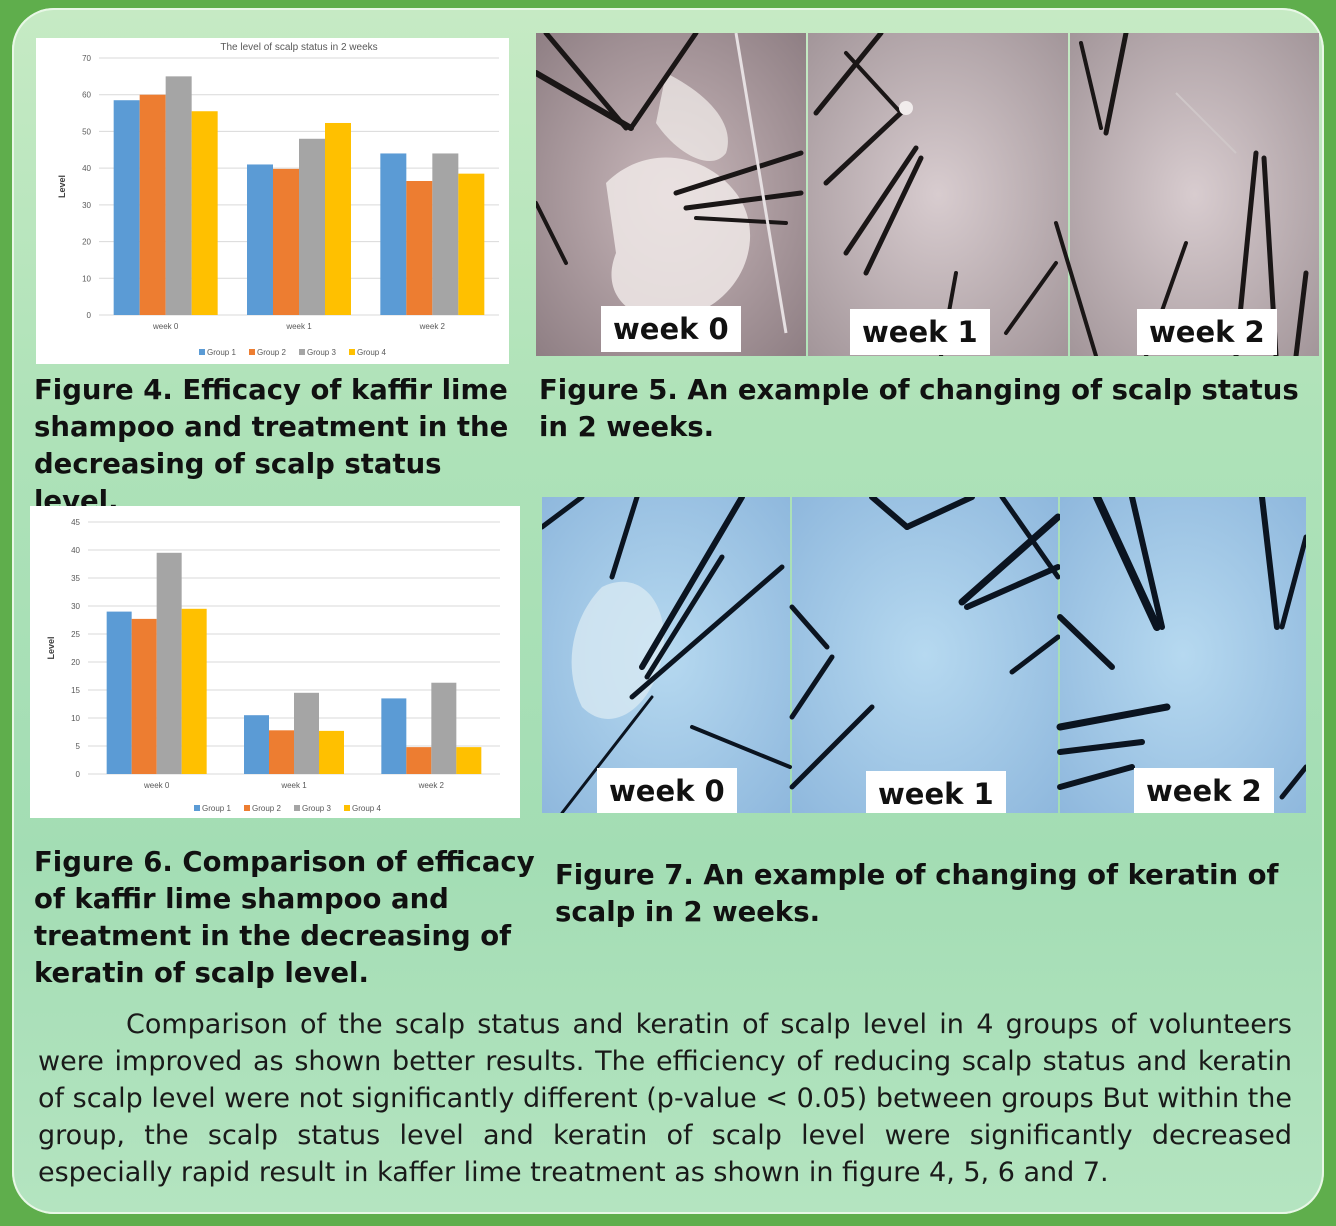  Describe the element at coordinates (75, 578) in the screenshot. I see `y-tick-label: 35` at that location.